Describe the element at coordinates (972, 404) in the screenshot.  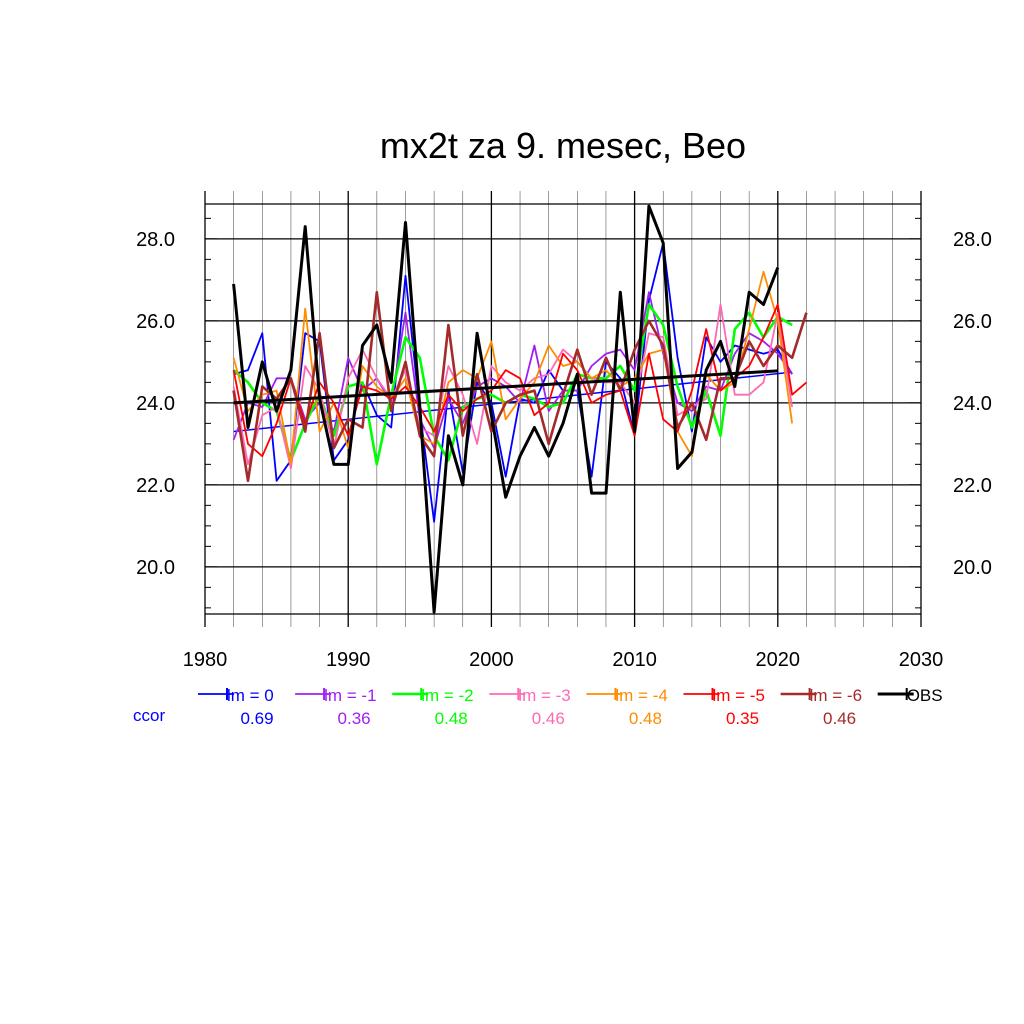
I see `y-tick-label-right: 24.0` at that location.